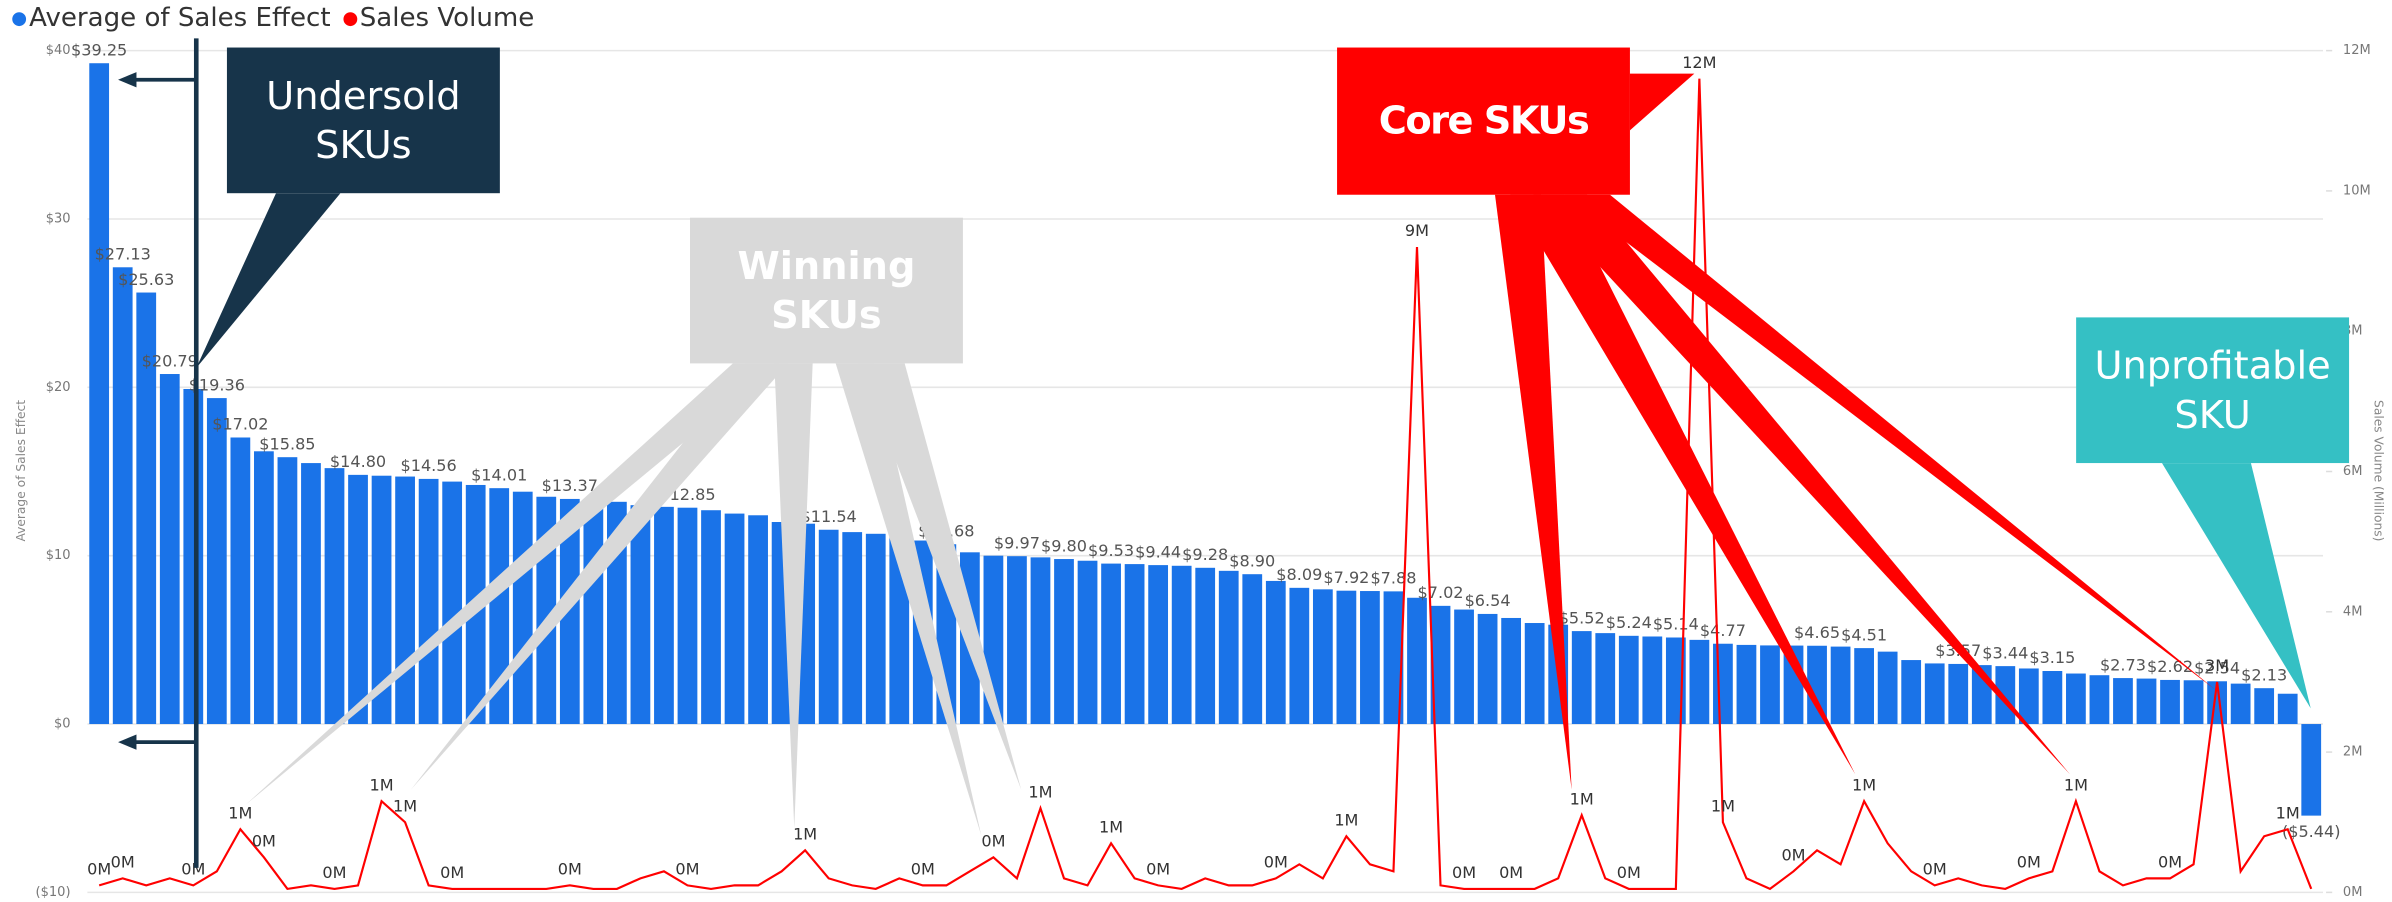  I want to click on y2-tick-label: 6M, so click(2353, 471).